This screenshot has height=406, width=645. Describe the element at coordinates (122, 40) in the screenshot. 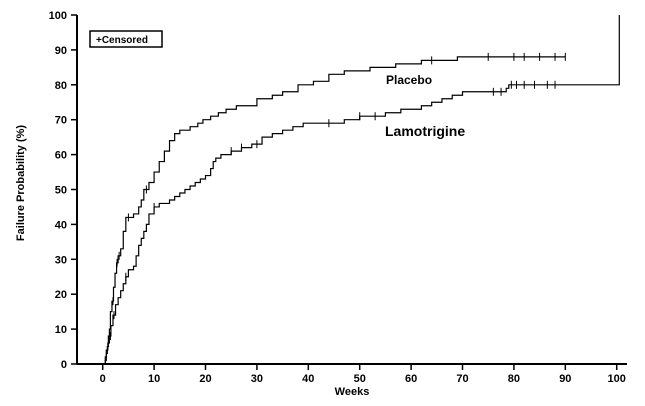

I see `legend-text: +Censored` at that location.